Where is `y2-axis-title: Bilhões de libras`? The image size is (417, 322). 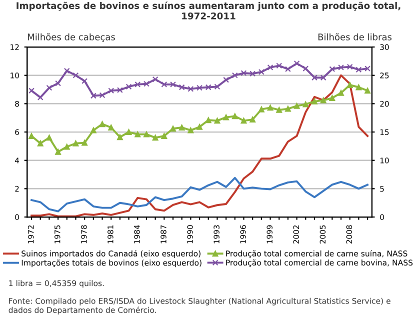
y2-axis-title: Bilhões de libras is located at coordinates (355, 36).